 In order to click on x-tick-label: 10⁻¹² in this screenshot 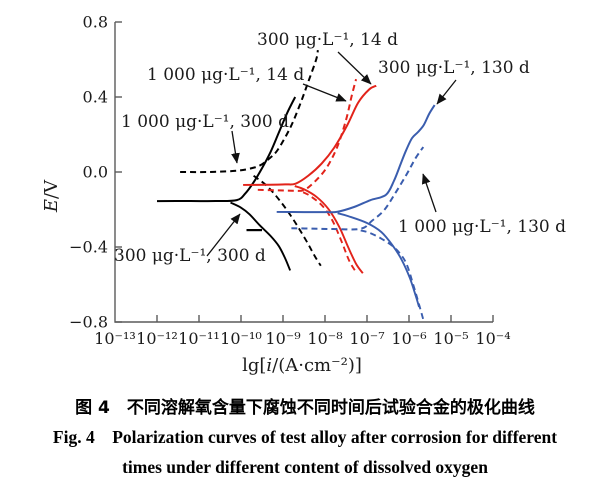, I will do `click(157, 338)`.